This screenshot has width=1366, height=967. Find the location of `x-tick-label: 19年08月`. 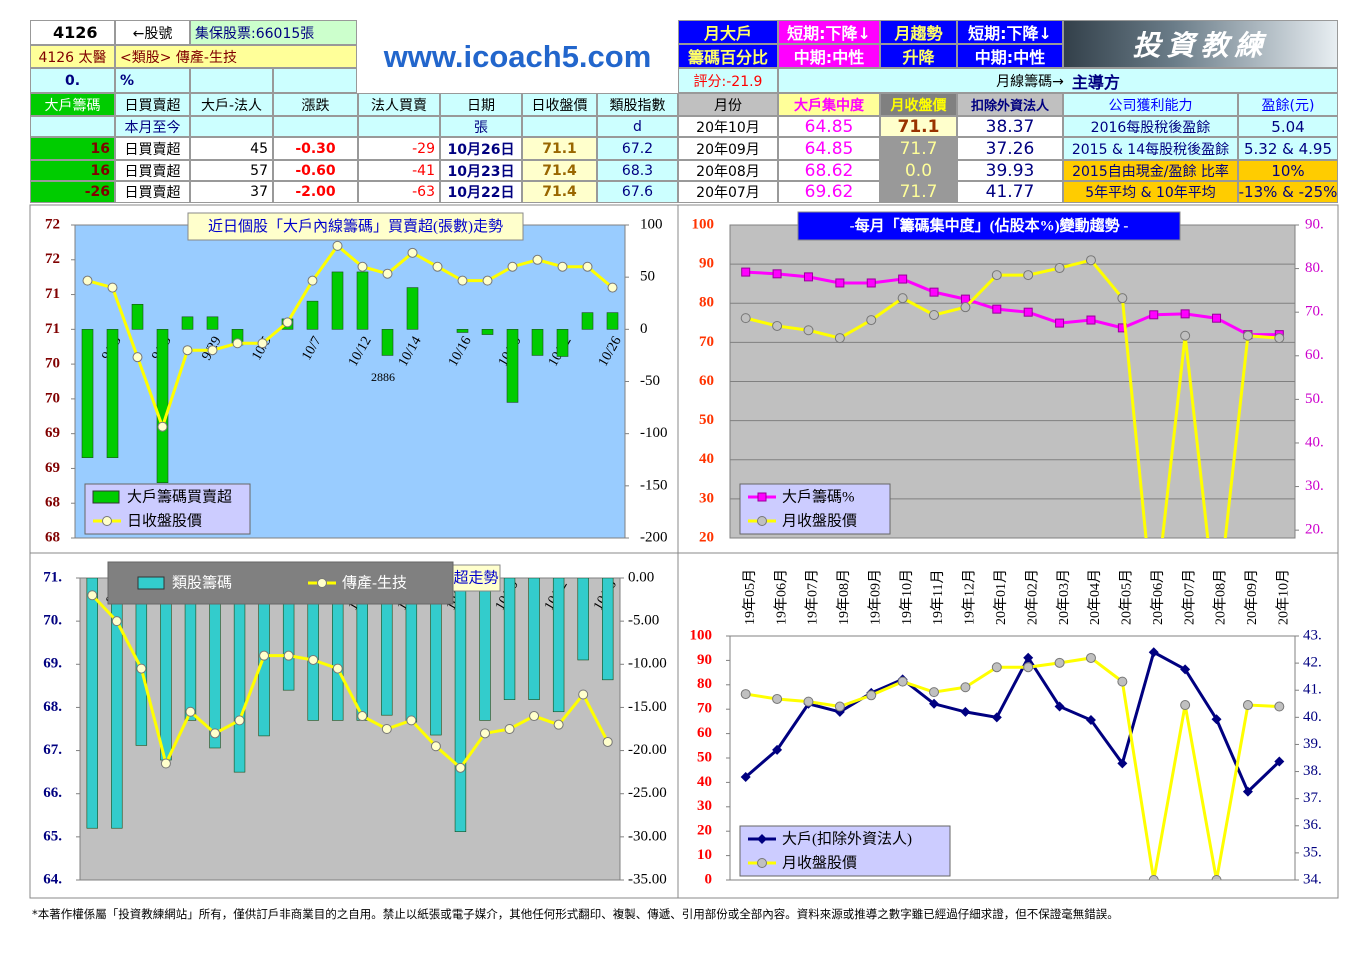

x-tick-label: 19年08月 is located at coordinates (844, 597).